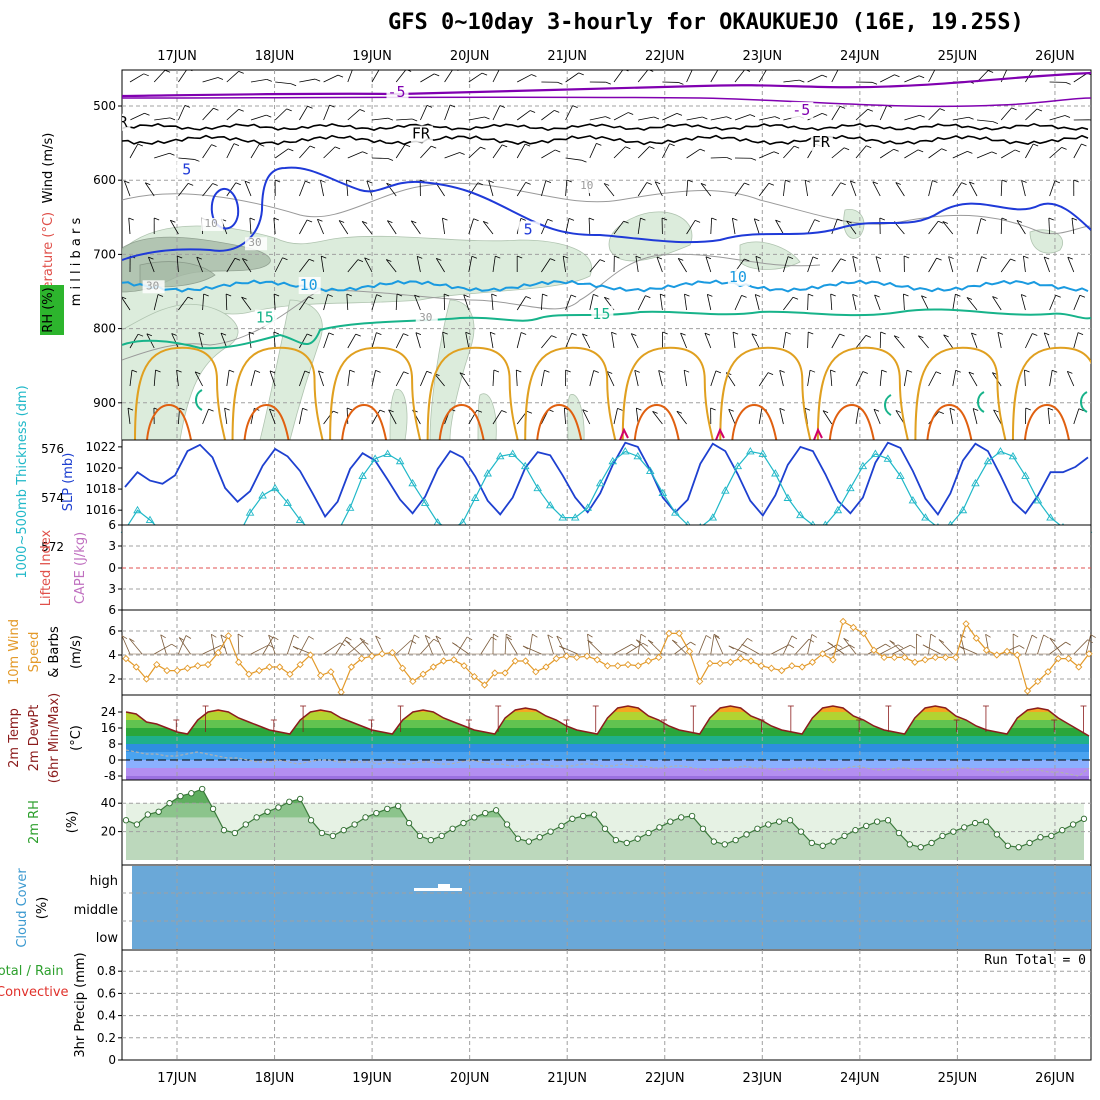 This screenshot has height=1100, width=1100. I want to click on top-date-label: 19JUN, so click(372, 56).